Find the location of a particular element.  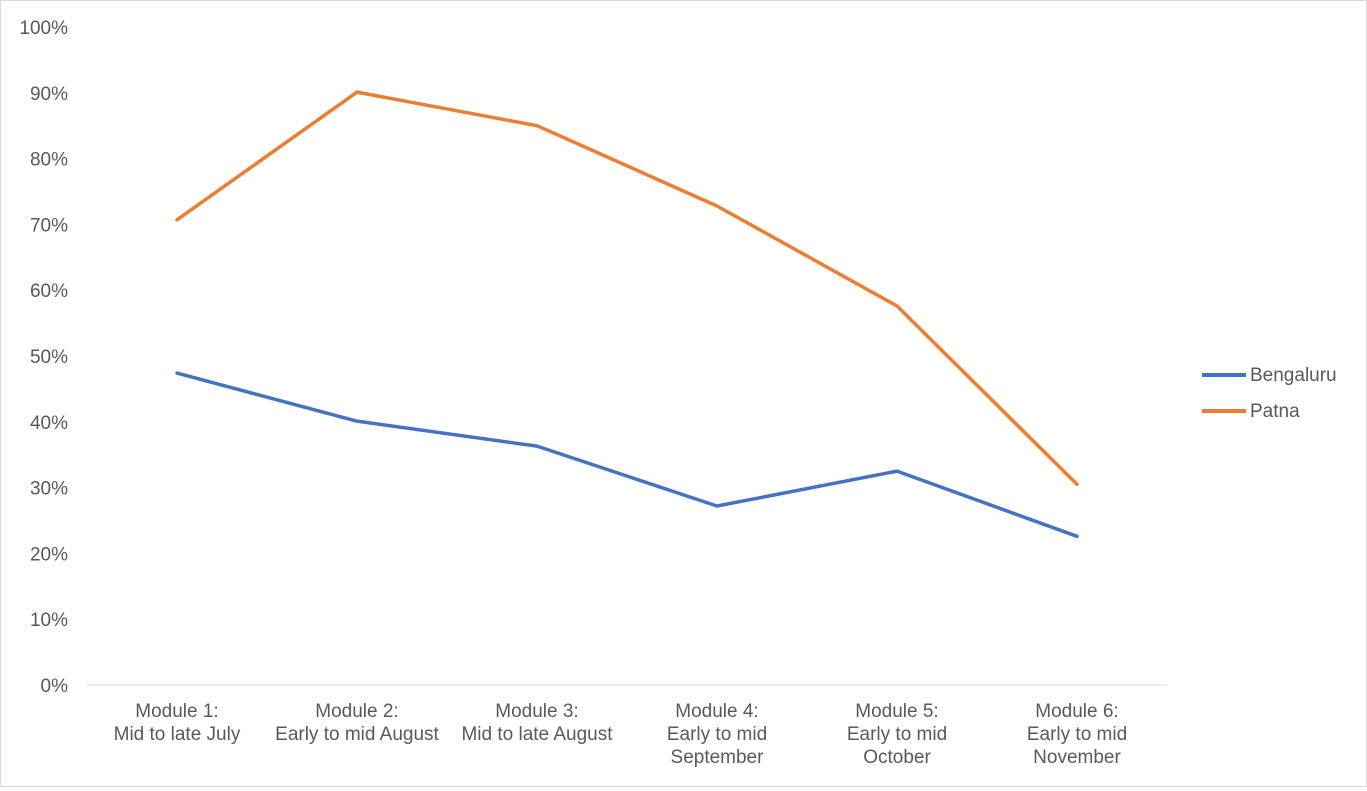

x-tick-label: Module 6: is located at coordinates (1076, 711).